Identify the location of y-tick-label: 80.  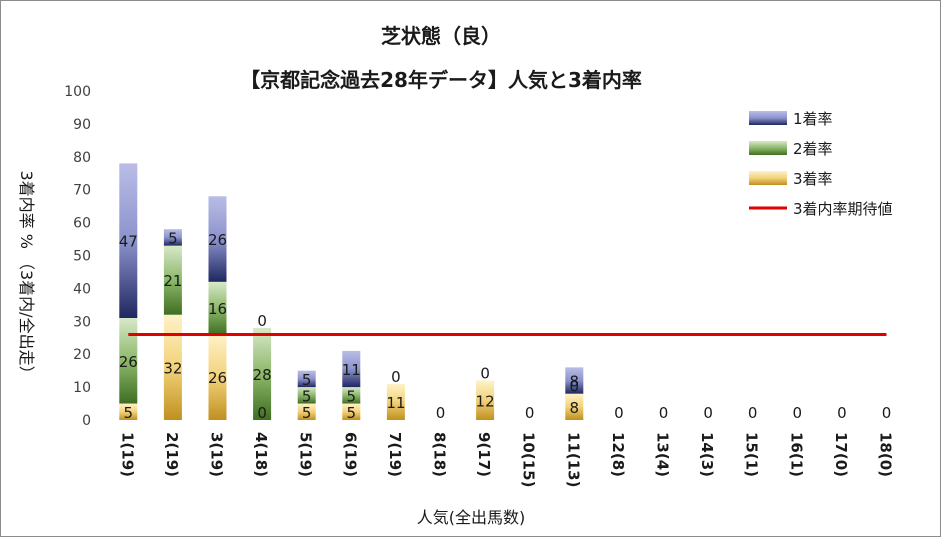
(82, 158).